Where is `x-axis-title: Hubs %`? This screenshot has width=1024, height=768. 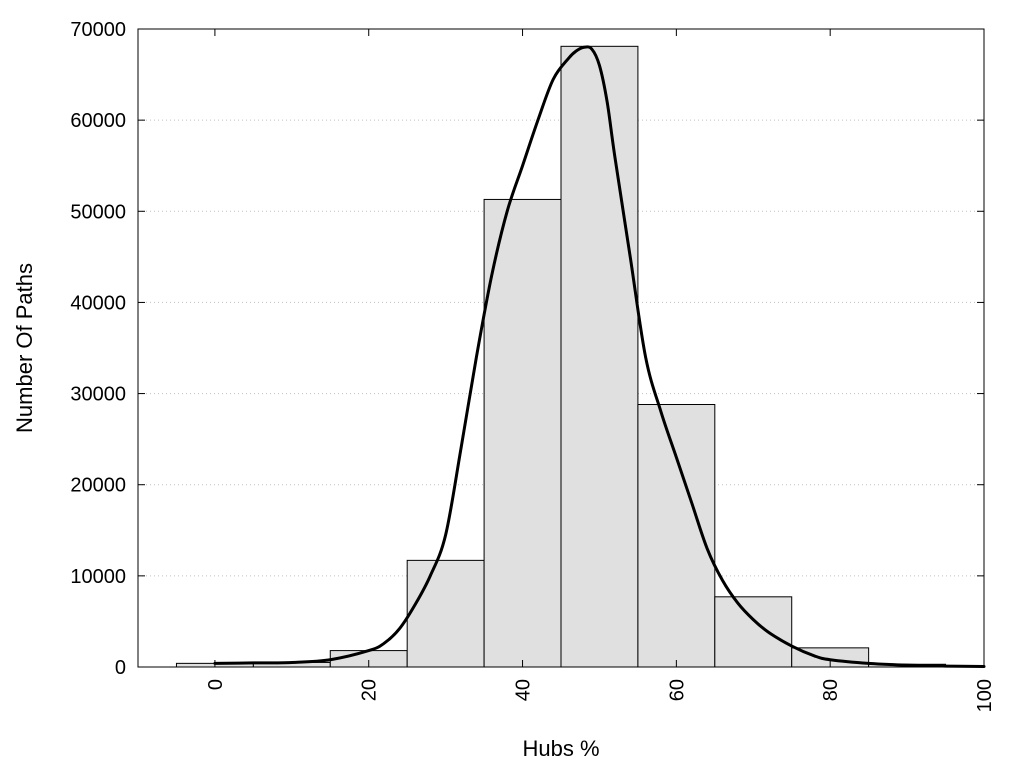 x-axis-title: Hubs % is located at coordinates (560, 748).